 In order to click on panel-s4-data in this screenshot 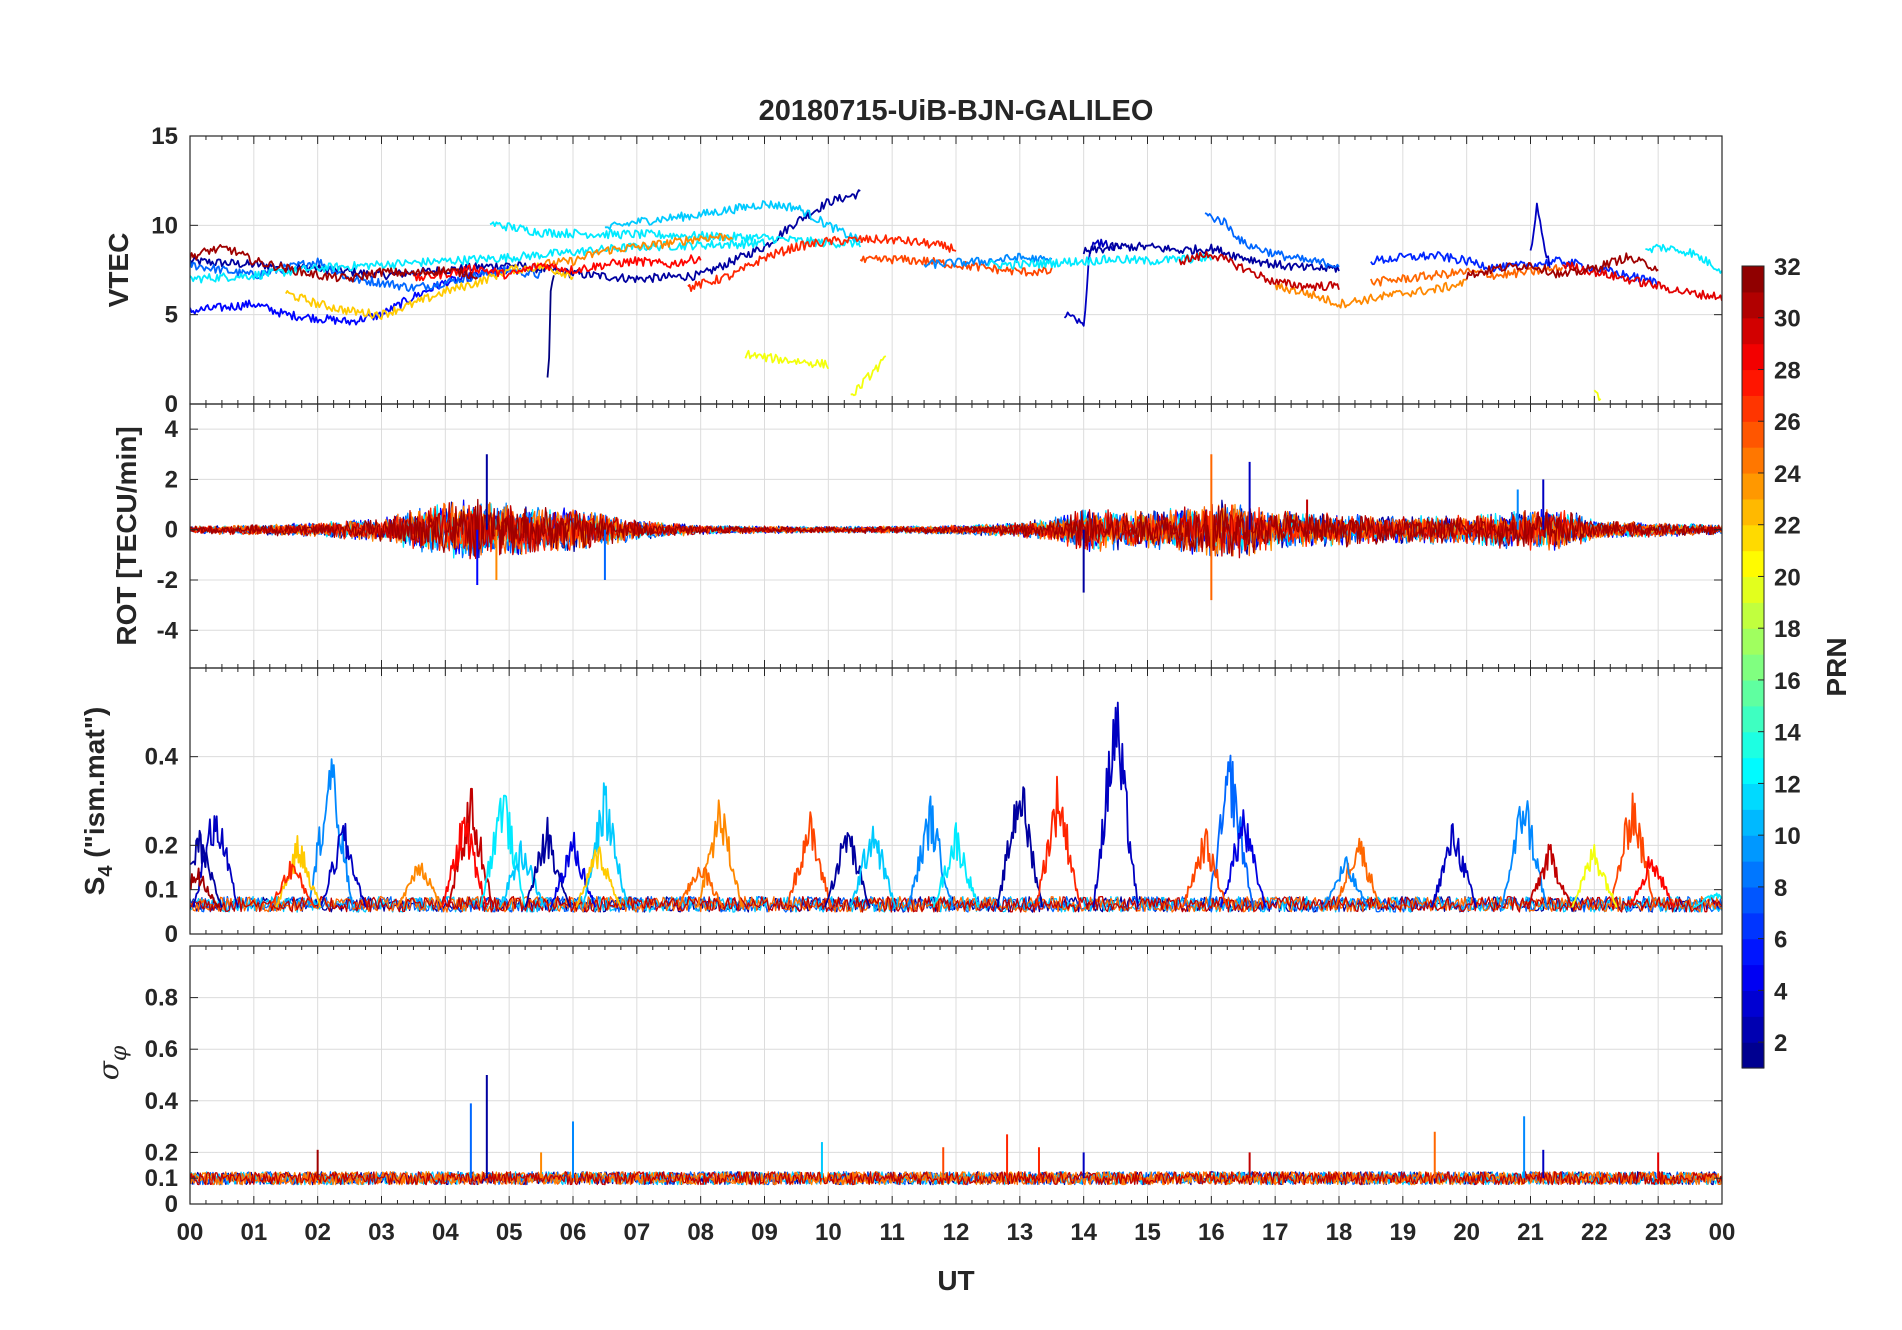, I will do `click(956, 807)`.